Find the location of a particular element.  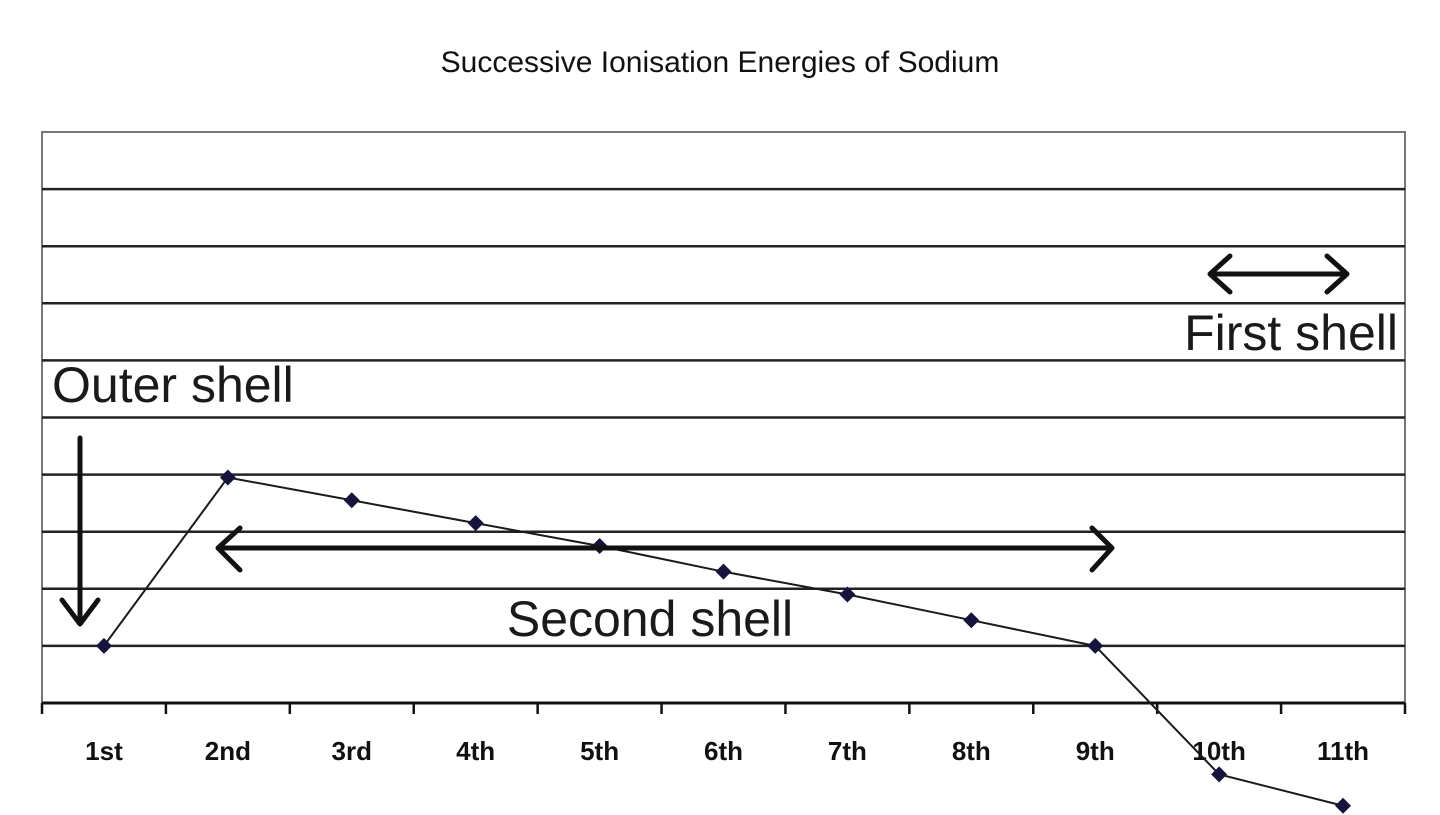

second-shell-left-arrowhead is located at coordinates (229, 549).